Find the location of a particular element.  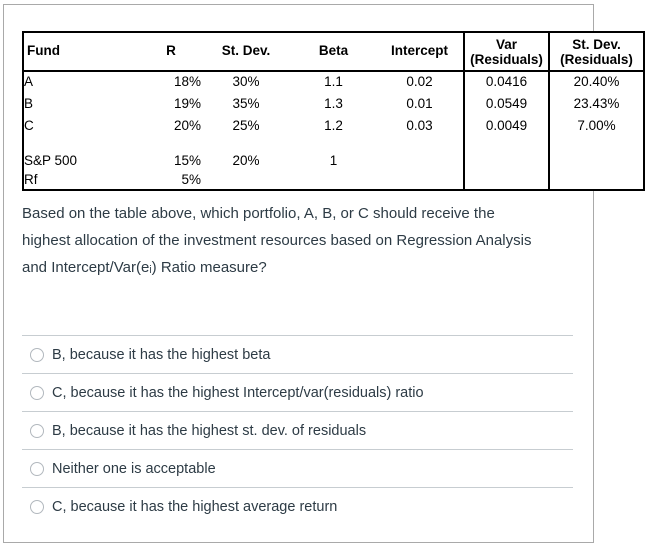

header-stdev: St. Dev. is located at coordinates (246, 51).